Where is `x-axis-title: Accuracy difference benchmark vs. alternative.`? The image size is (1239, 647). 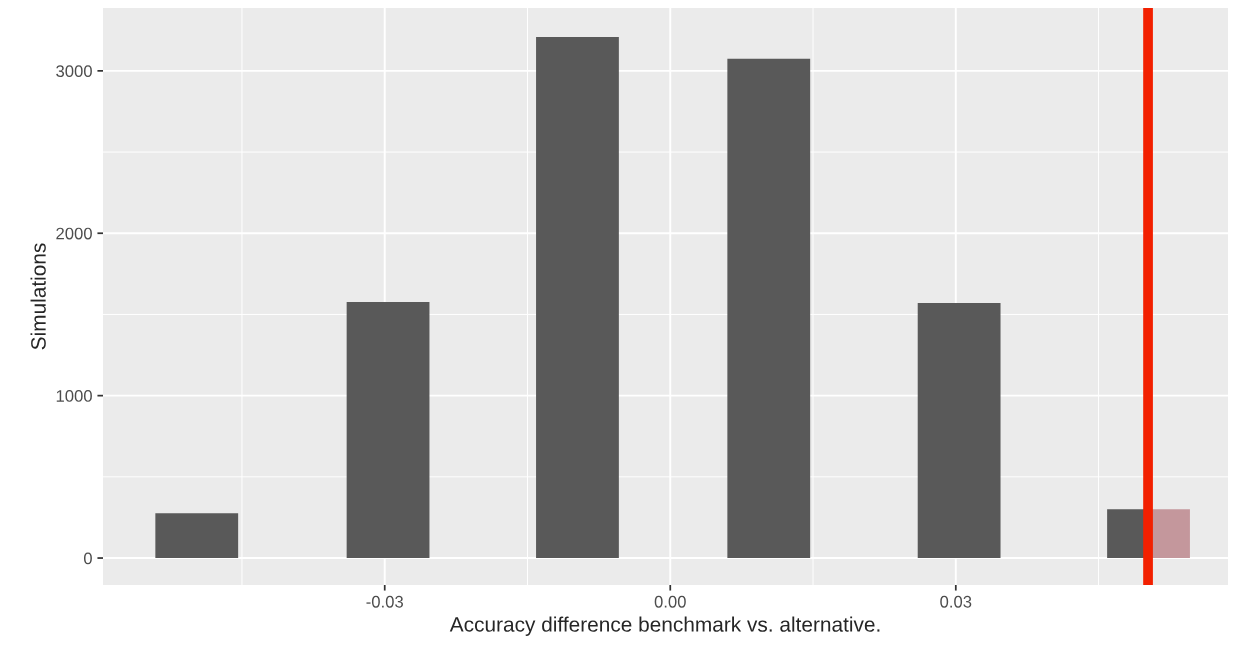 x-axis-title: Accuracy difference benchmark vs. alternative. is located at coordinates (664, 626).